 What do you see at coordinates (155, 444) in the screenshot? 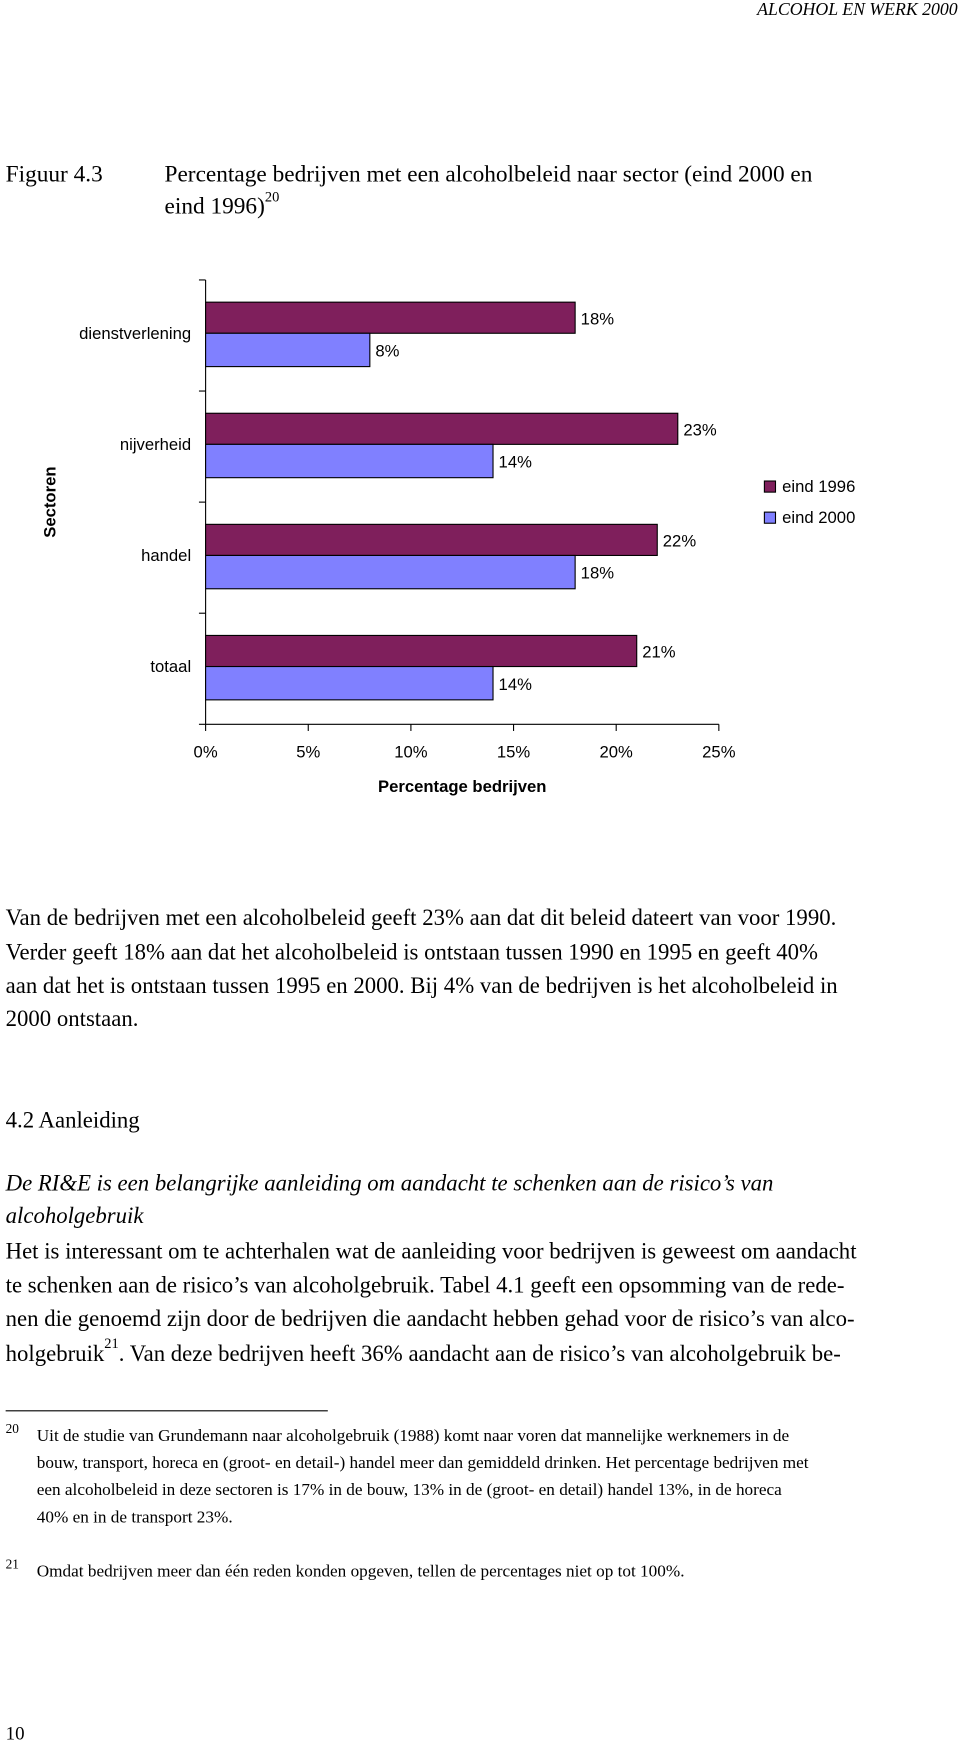
I see `y-tick-label: nijverheid` at bounding box center [155, 444].